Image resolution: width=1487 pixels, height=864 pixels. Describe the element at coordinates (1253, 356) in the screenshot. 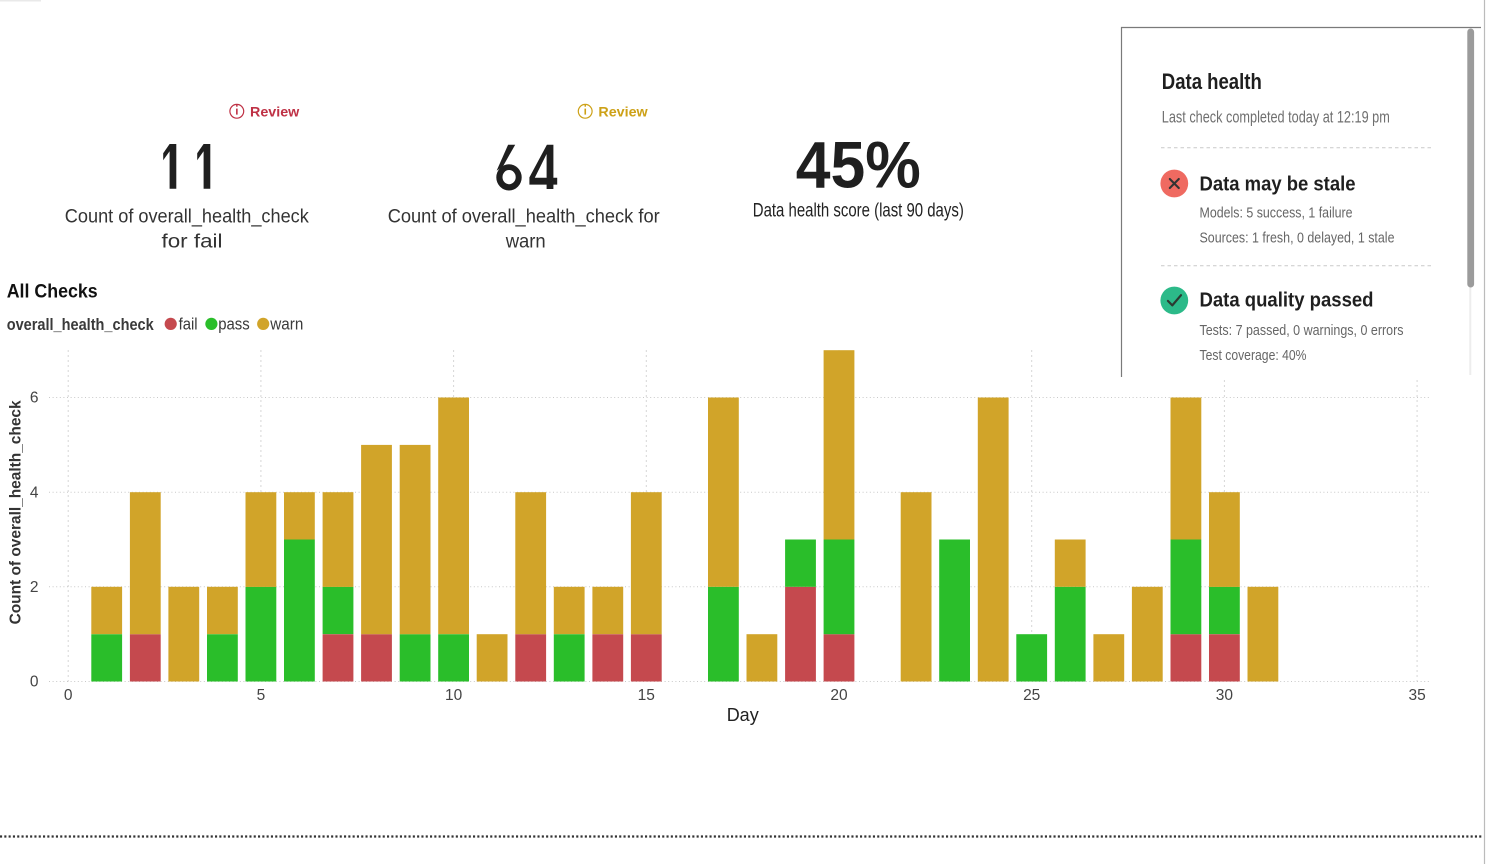

I see `svg-text: Test coverage: 40%` at that location.